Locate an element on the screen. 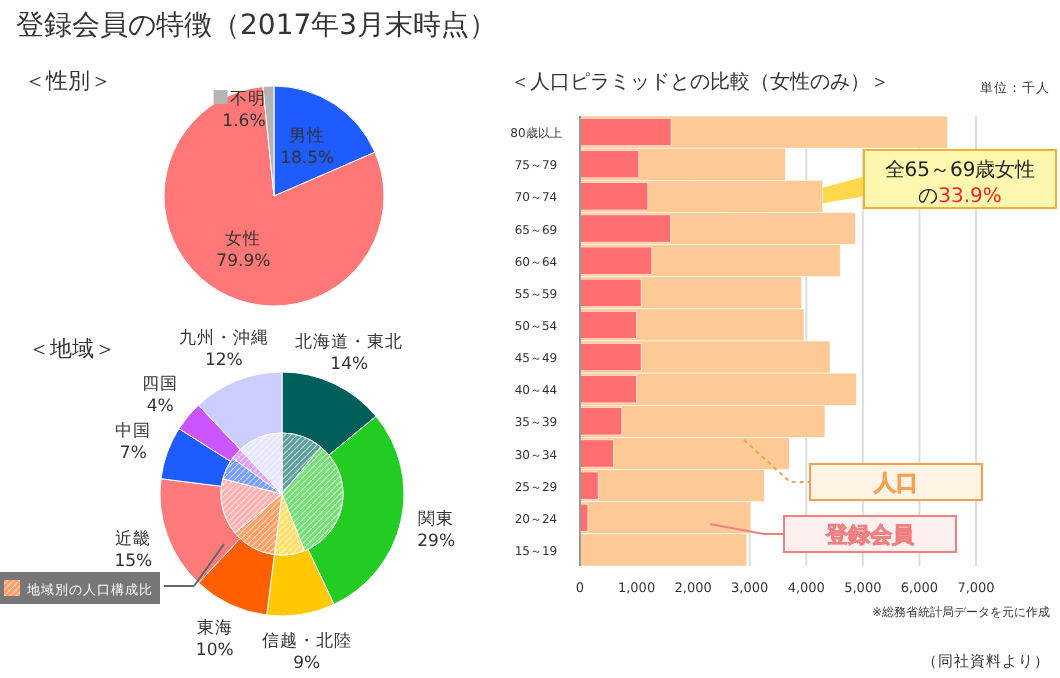 This screenshot has width=1060, height=678. data-label: 15% is located at coordinates (133, 561).